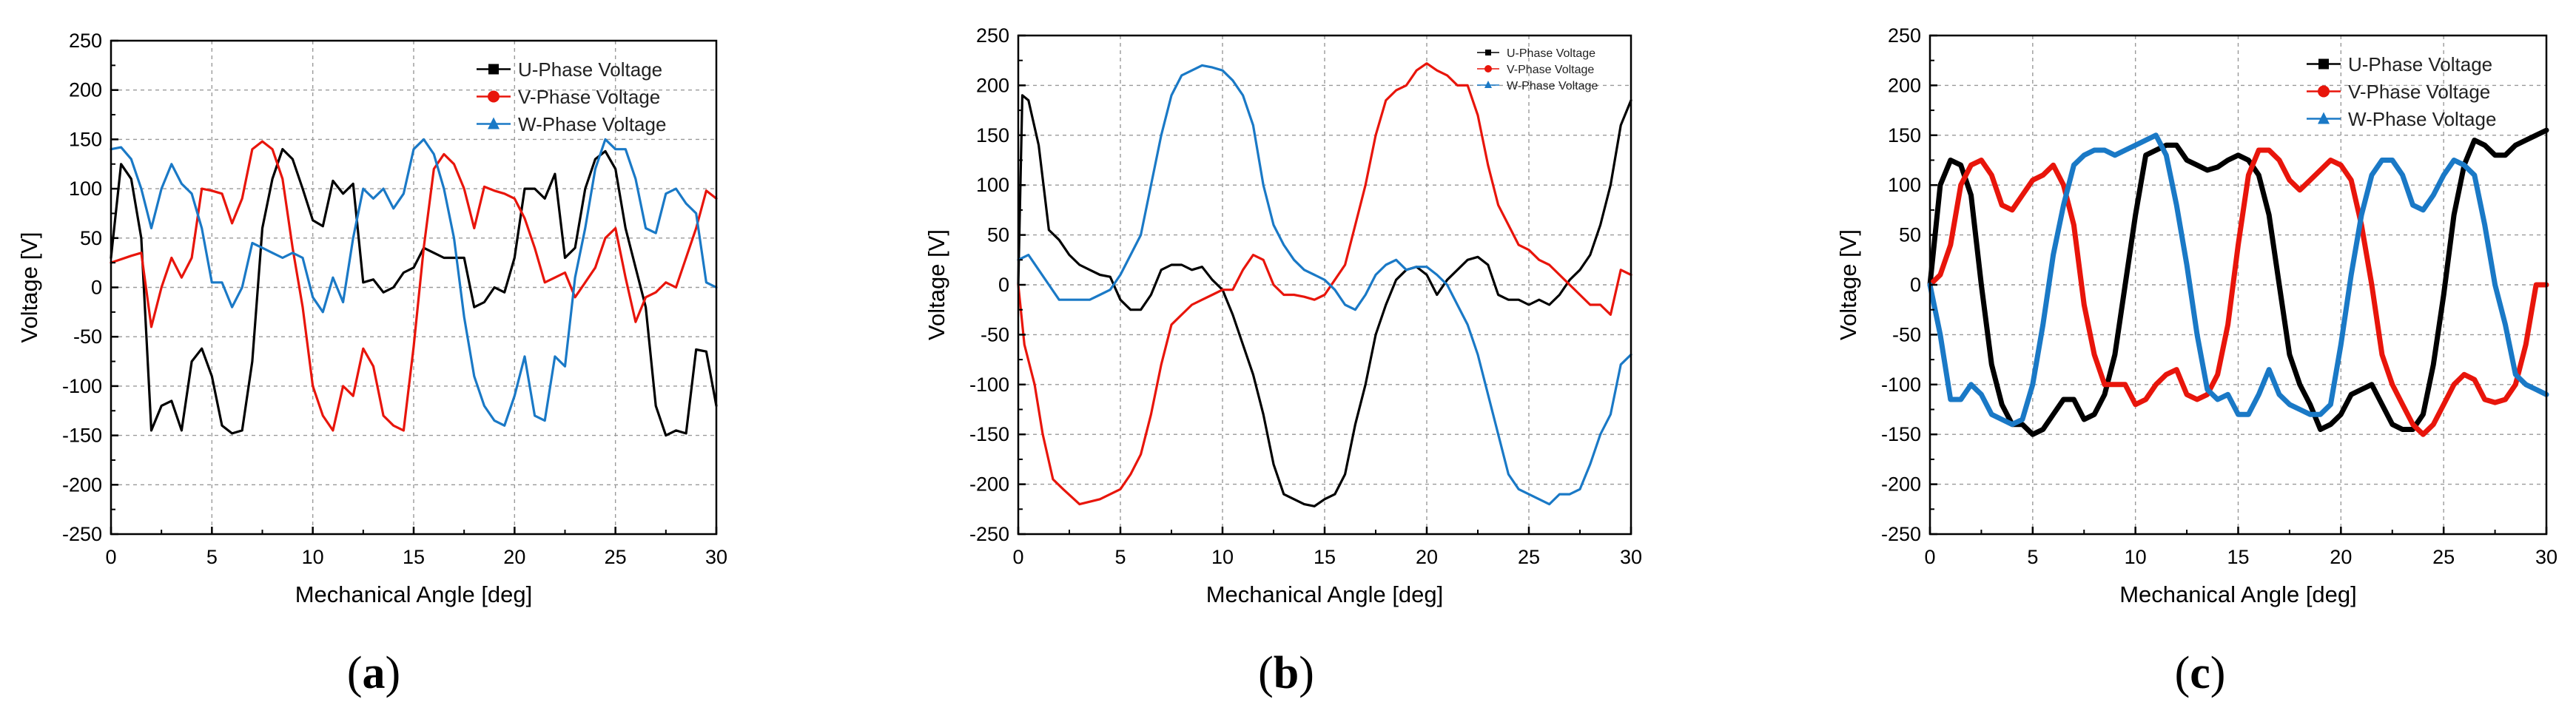 Image resolution: width=2576 pixels, height=722 pixels. Describe the element at coordinates (373, 673) in the screenshot. I see `panel-label: (a)` at that location.